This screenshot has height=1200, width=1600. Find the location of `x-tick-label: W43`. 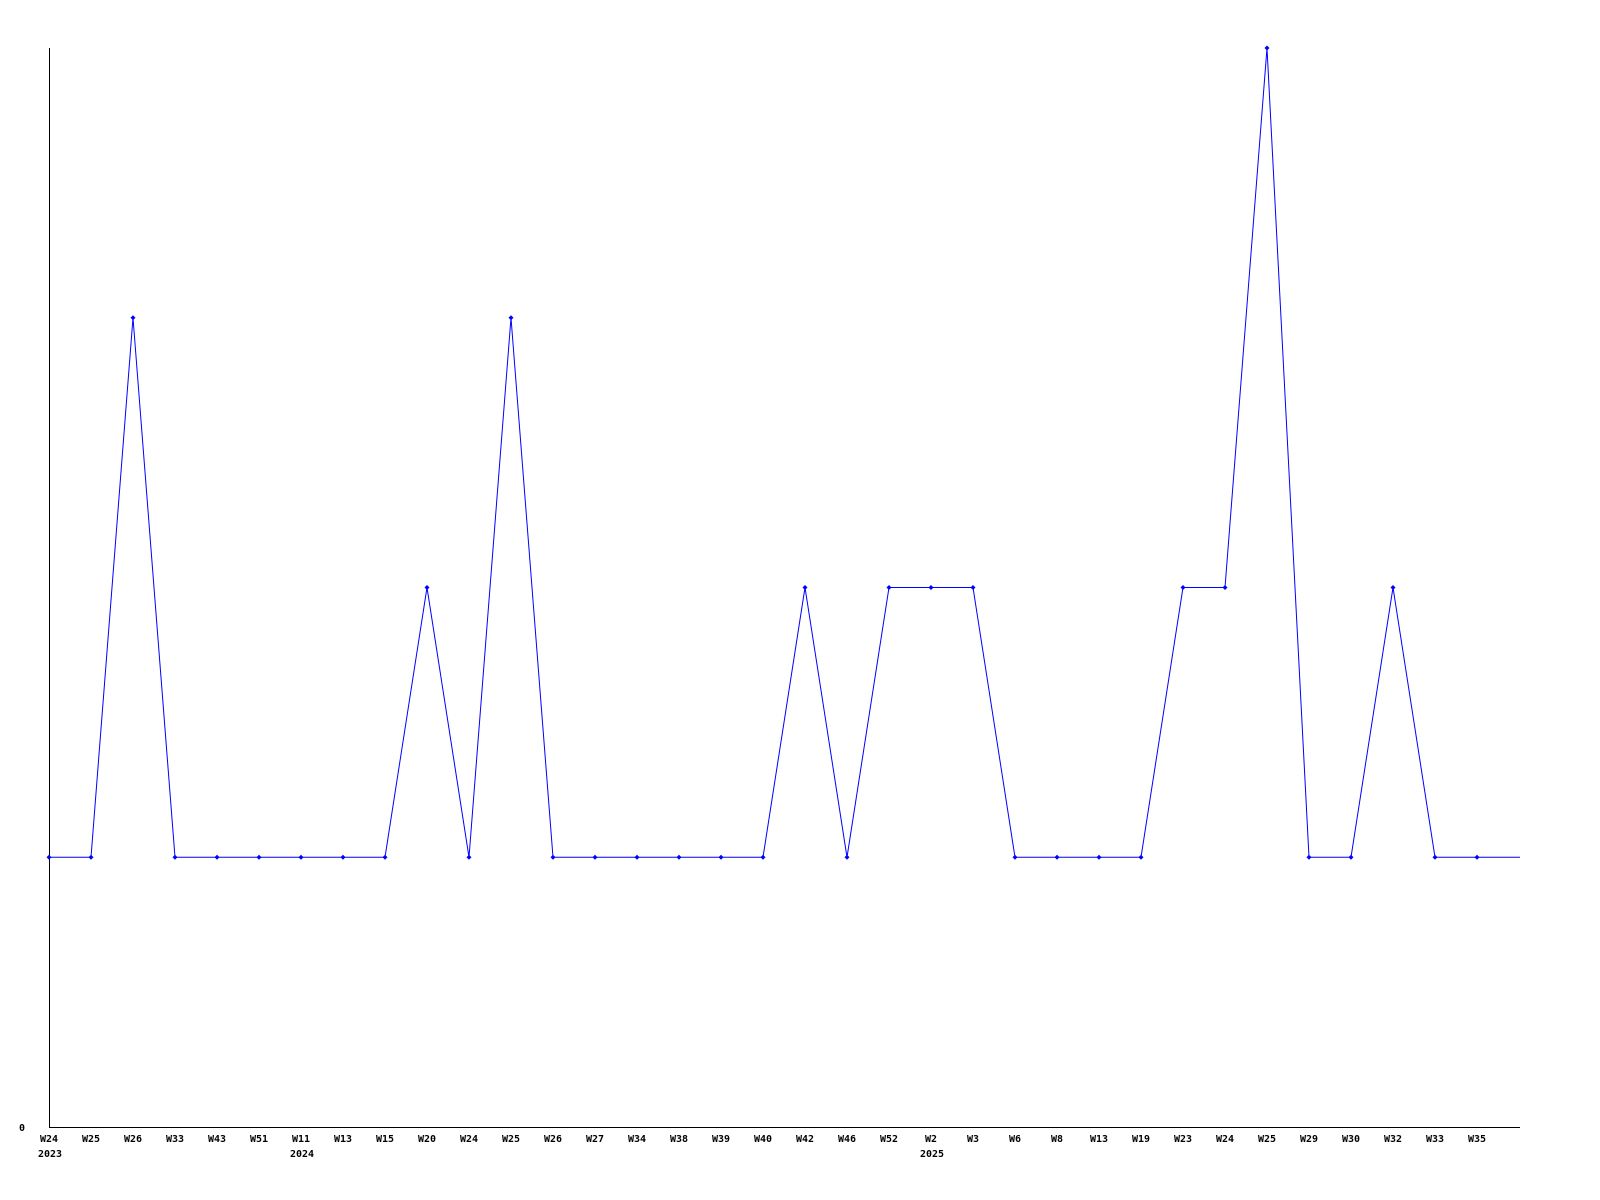

x-tick-label: W43 is located at coordinates (217, 1139).